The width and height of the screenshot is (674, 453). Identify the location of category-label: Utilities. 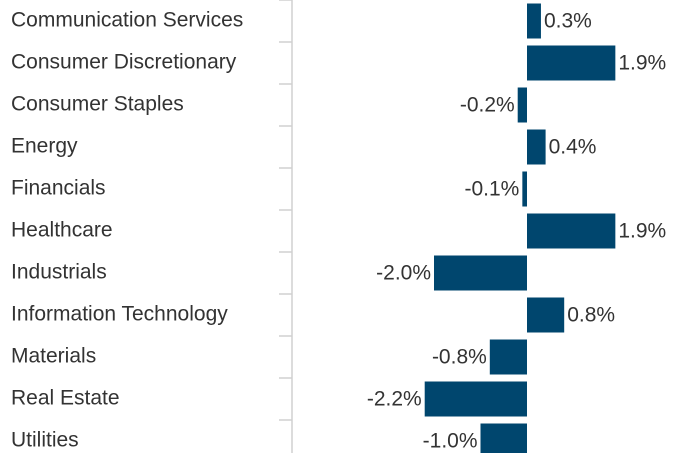
(45, 440).